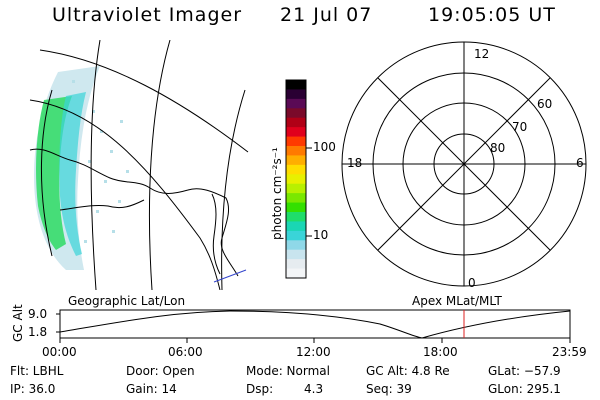 The image size is (600, 400). What do you see at coordinates (38, 332) in the screenshot?
I see `orbit-y-tick-1-8: 1.8` at bounding box center [38, 332].